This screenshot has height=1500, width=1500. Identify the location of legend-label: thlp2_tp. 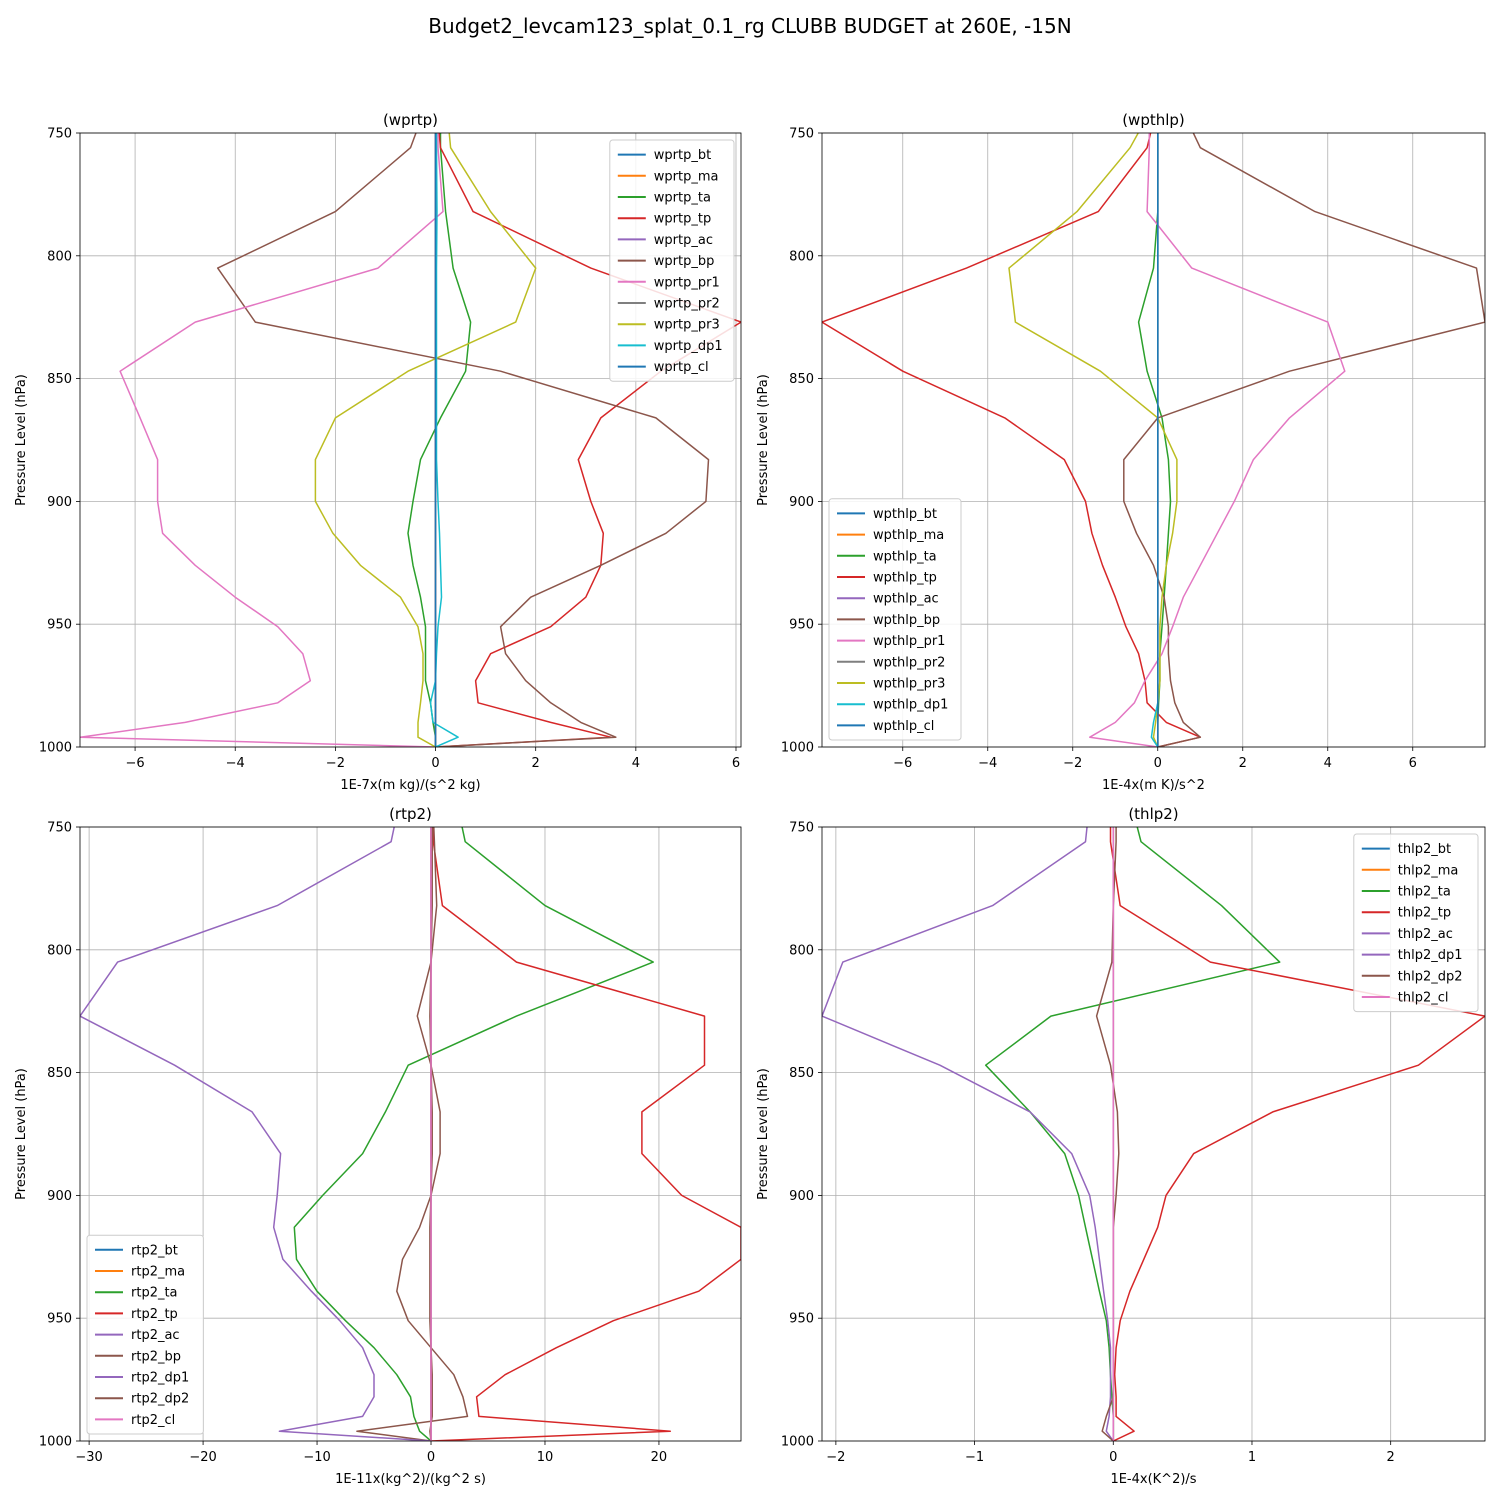
(1424, 913).